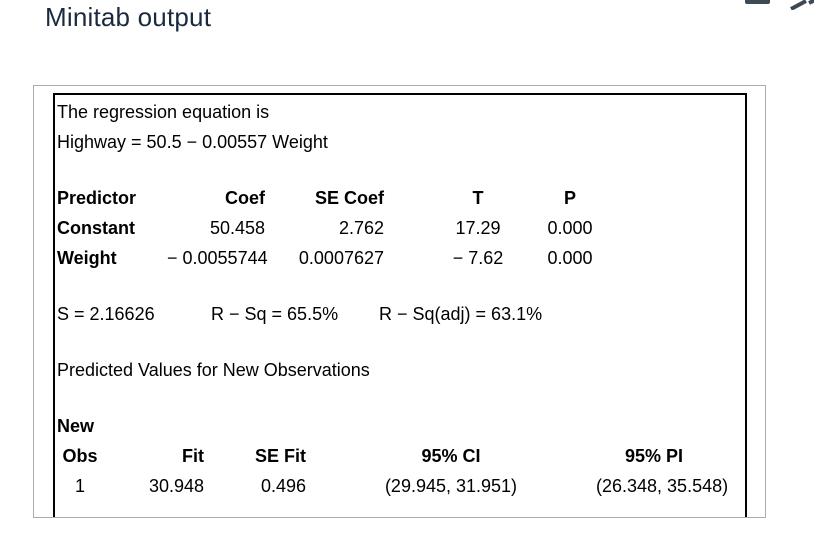 This screenshot has width=814, height=555. What do you see at coordinates (213, 370) in the screenshot?
I see `predicted-heading-text: Predicted Values for New Observations` at bounding box center [213, 370].